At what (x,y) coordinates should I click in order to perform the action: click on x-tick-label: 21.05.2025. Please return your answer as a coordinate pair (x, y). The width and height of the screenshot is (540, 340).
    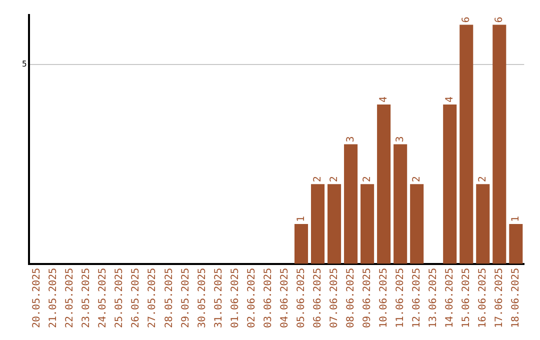
    Looking at the image, I should click on (54, 298).